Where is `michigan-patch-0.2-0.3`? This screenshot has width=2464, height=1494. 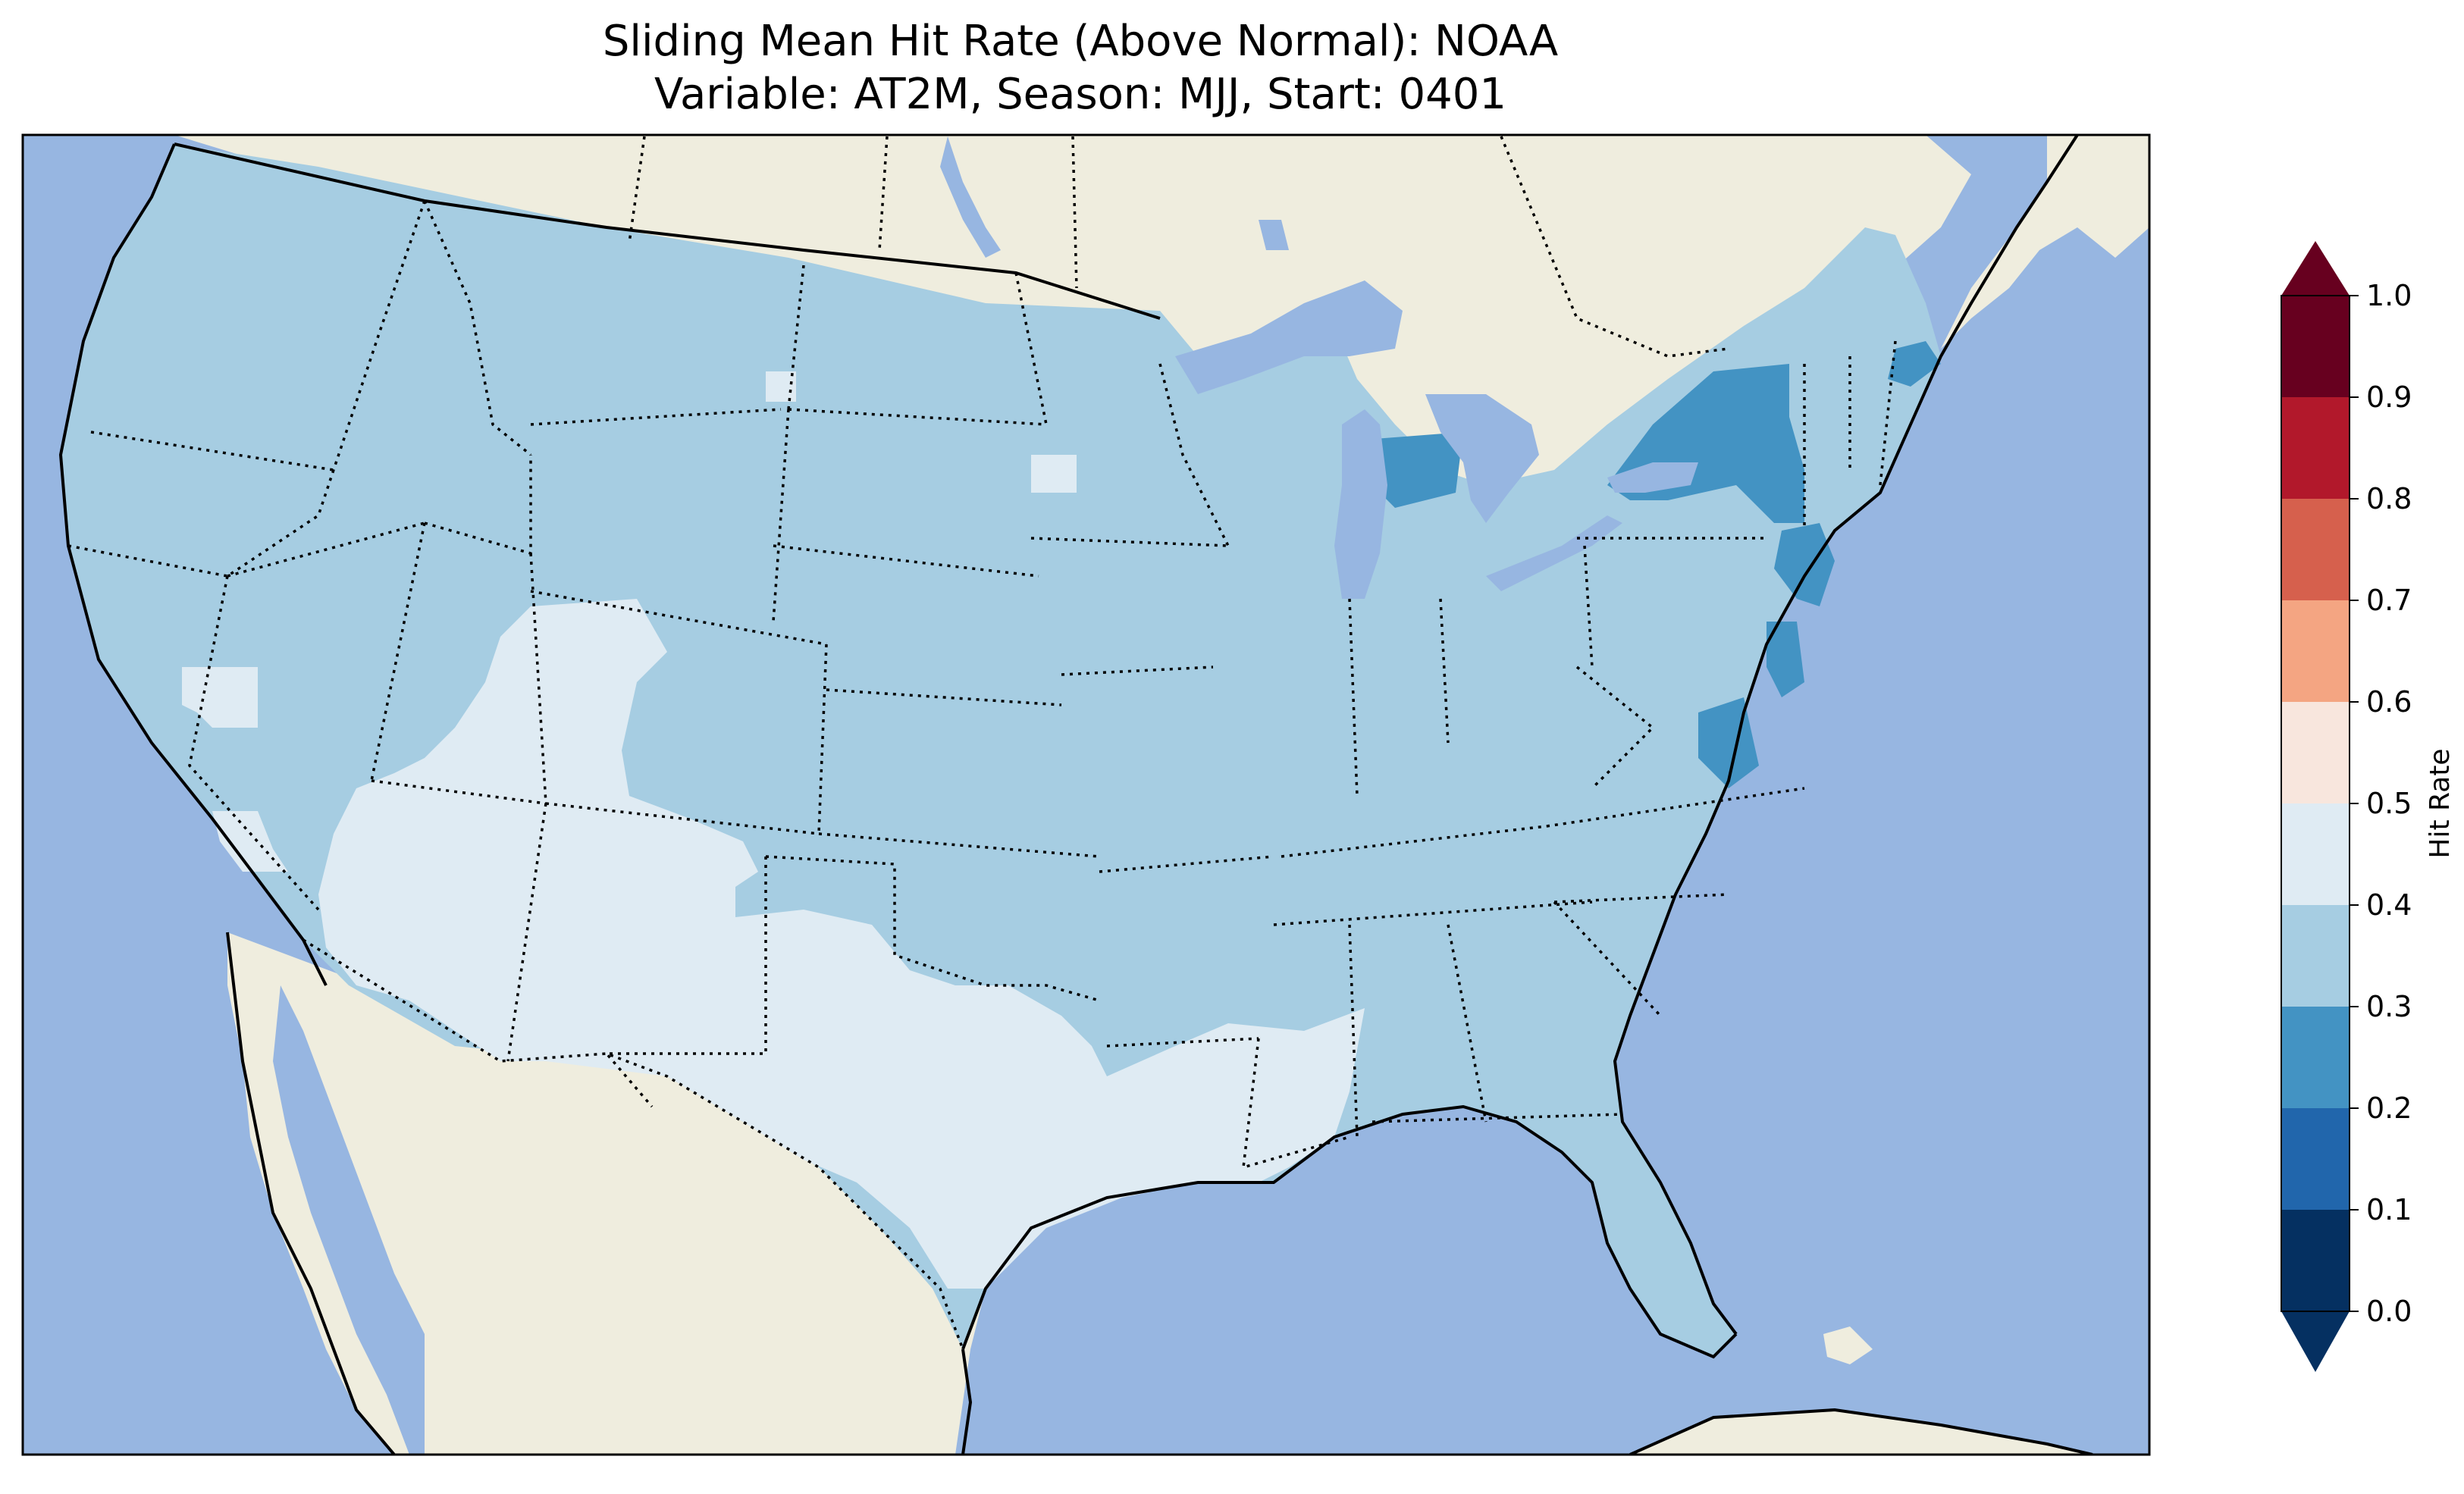
michigan-patch-0.2-0.3 is located at coordinates (1414, 470).